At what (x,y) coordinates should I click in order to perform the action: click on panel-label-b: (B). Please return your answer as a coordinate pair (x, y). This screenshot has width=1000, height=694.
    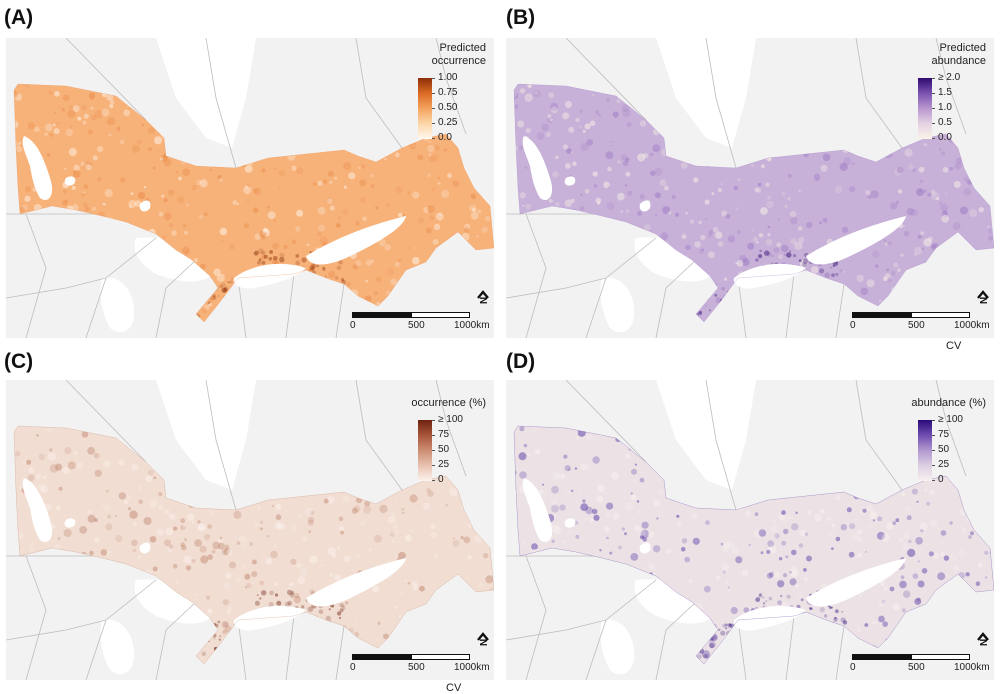
    Looking at the image, I should click on (521, 17).